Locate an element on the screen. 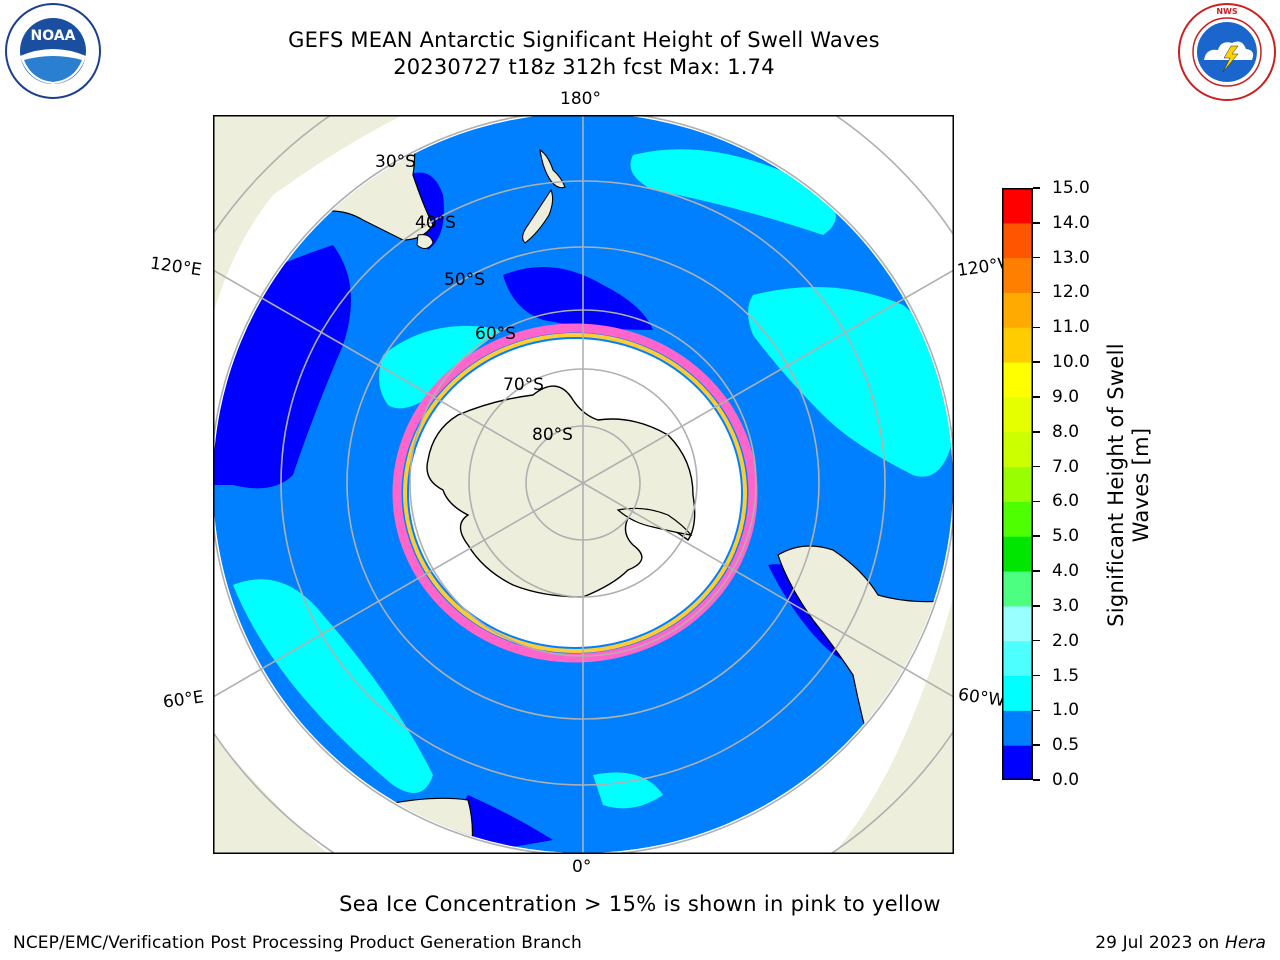 The width and height of the screenshot is (1280, 960). lon-label-60e: 60°E is located at coordinates (183, 700).